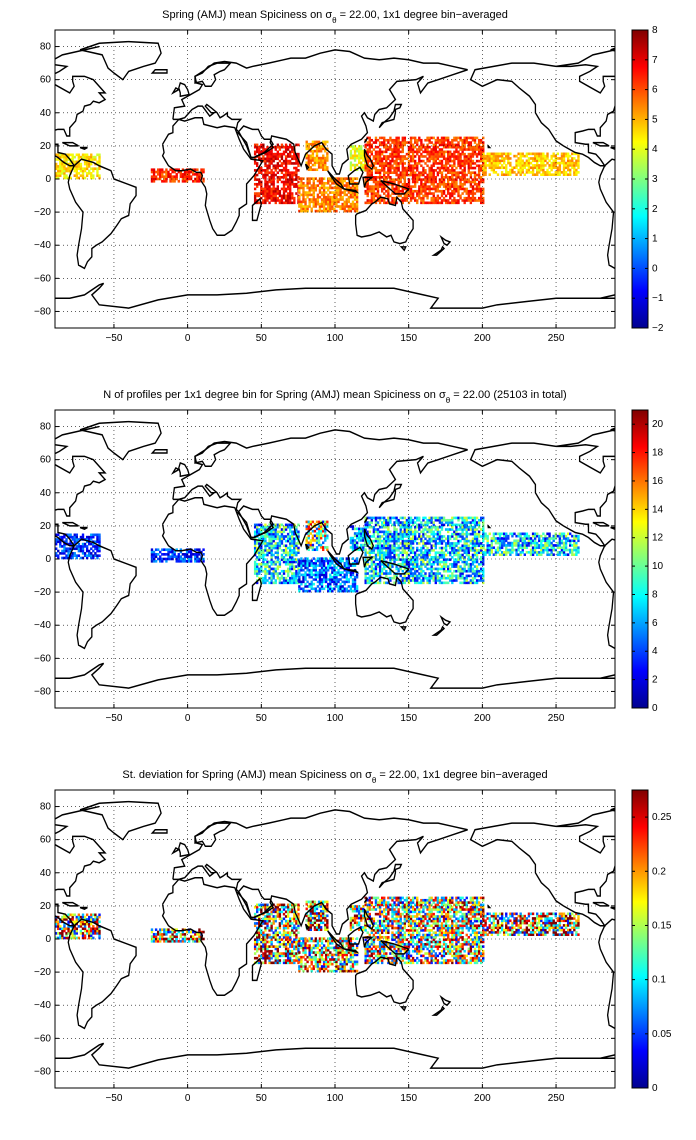 This screenshot has width=696, height=1140. Describe the element at coordinates (655, 30) in the screenshot. I see `colorbar-tick-label: 8` at that location.